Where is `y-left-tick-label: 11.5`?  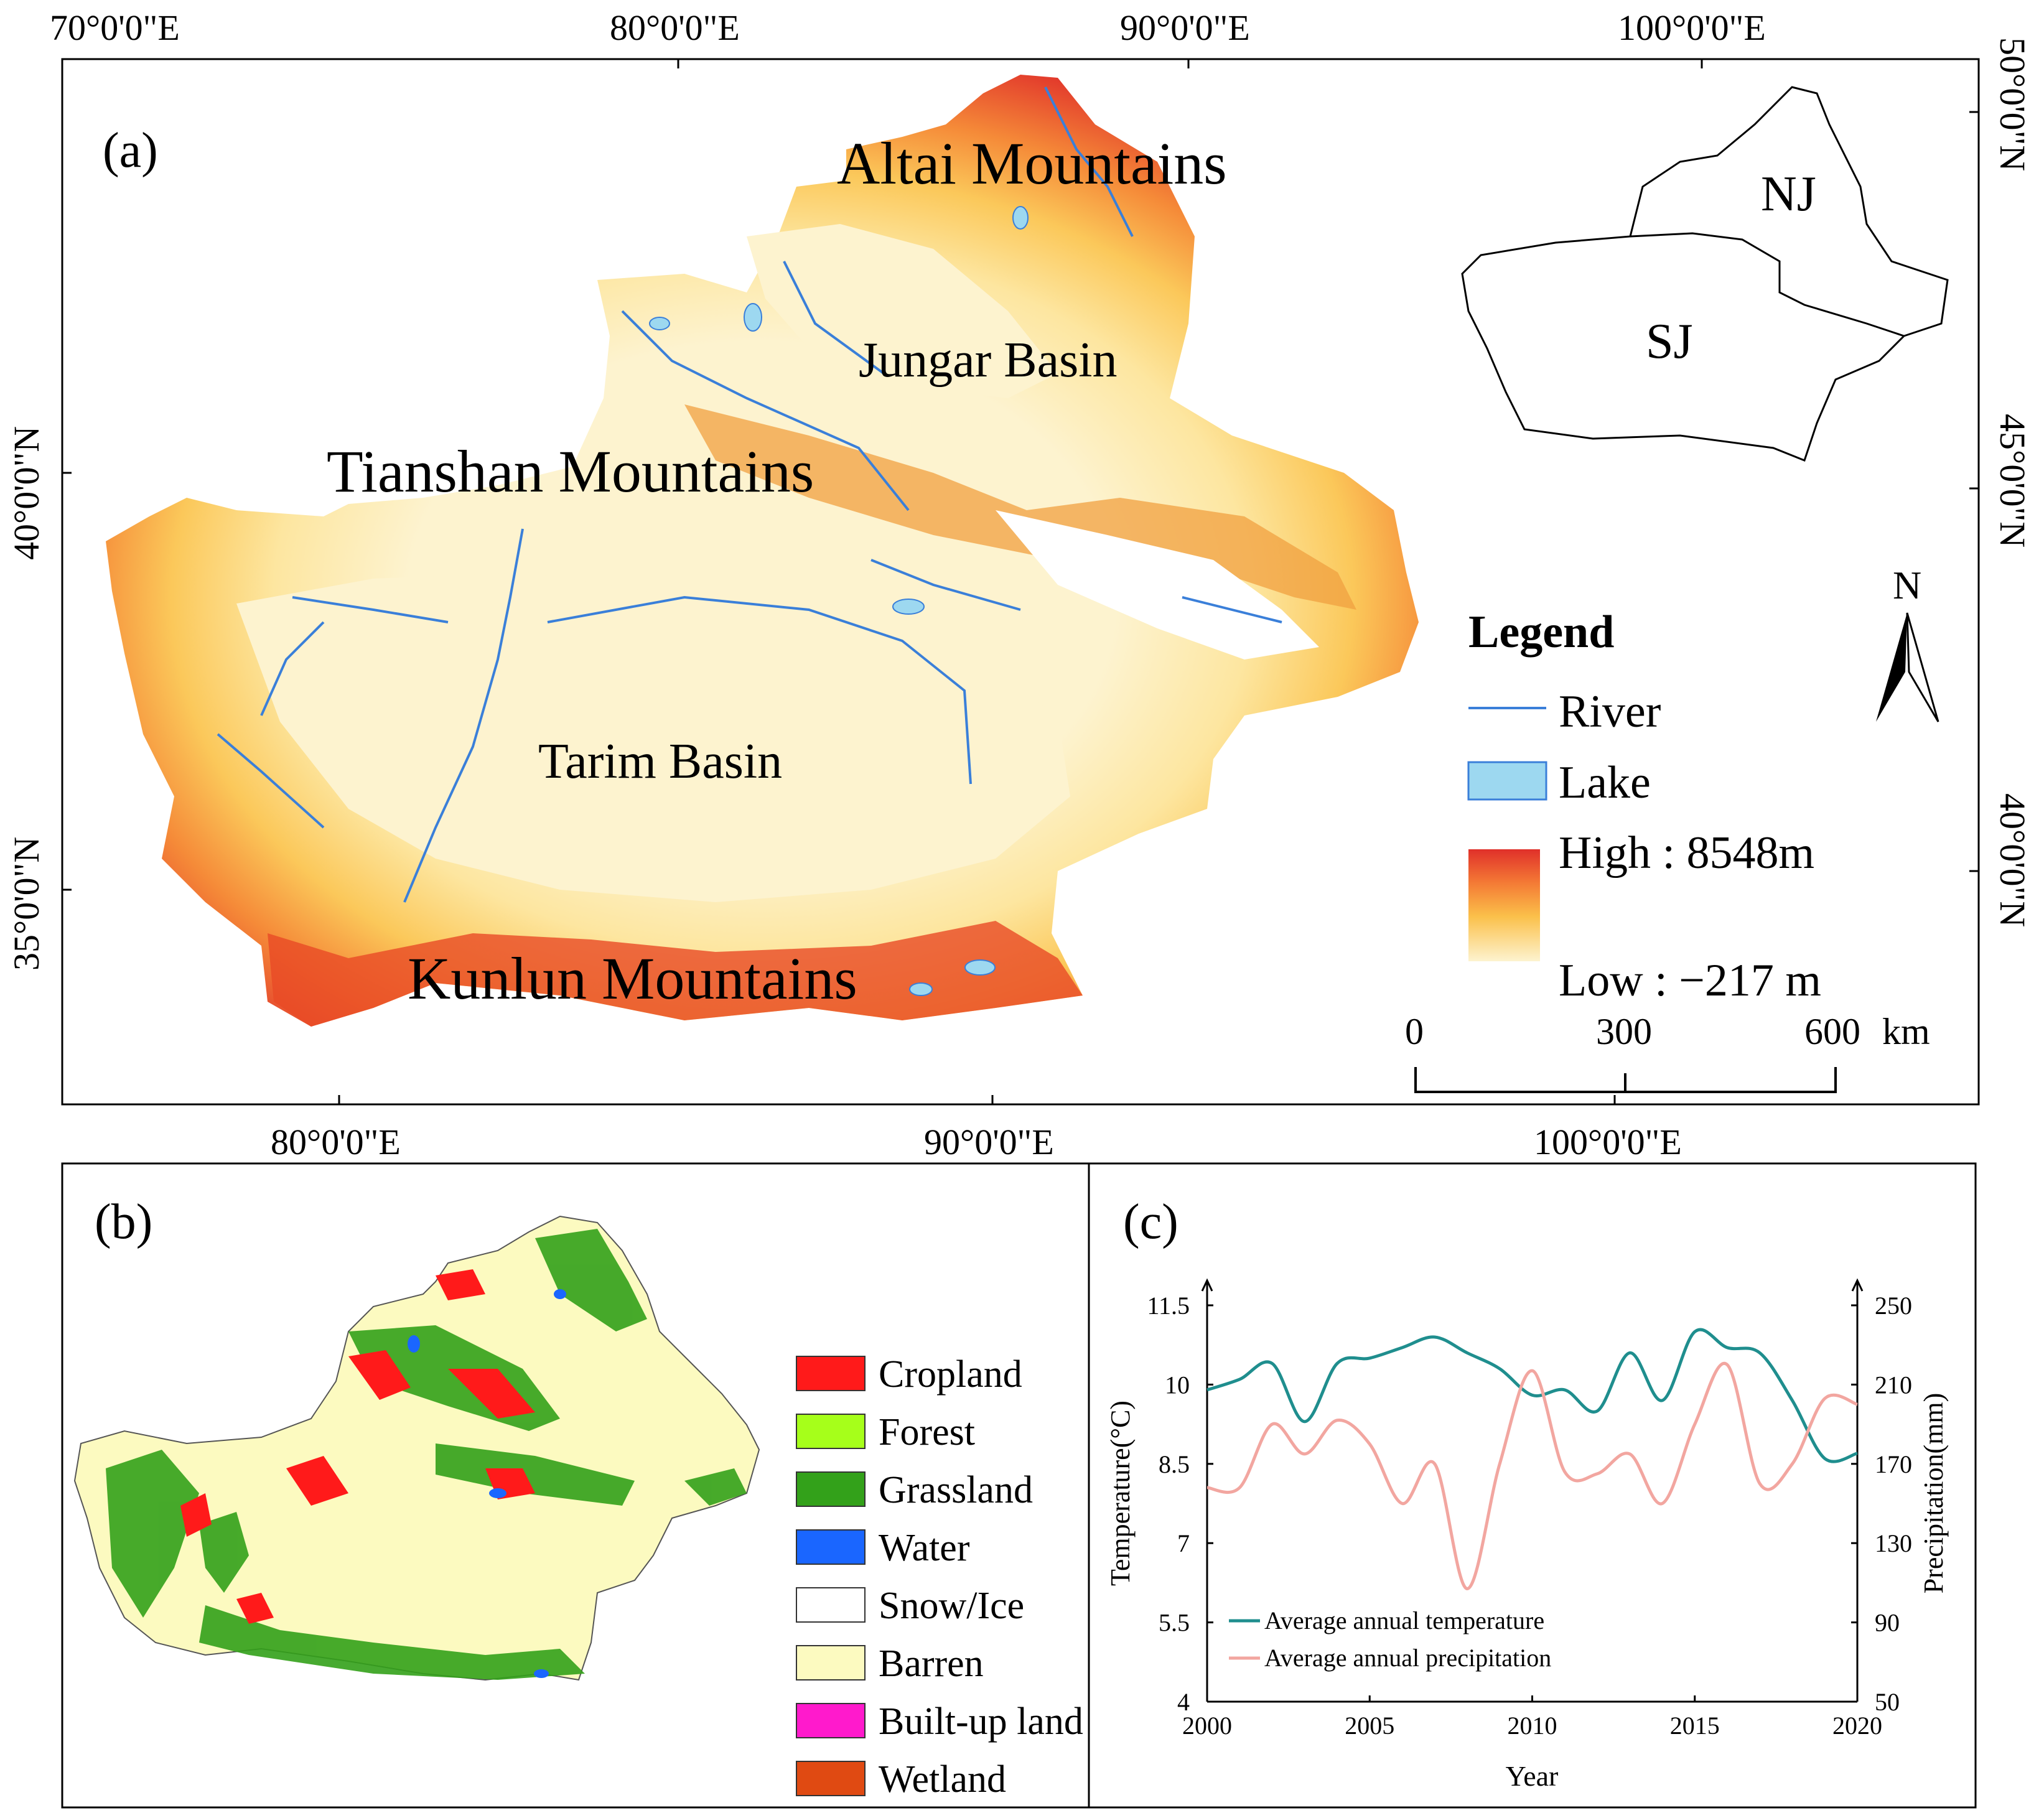 y-left-tick-label: 11.5 is located at coordinates (1168, 1306).